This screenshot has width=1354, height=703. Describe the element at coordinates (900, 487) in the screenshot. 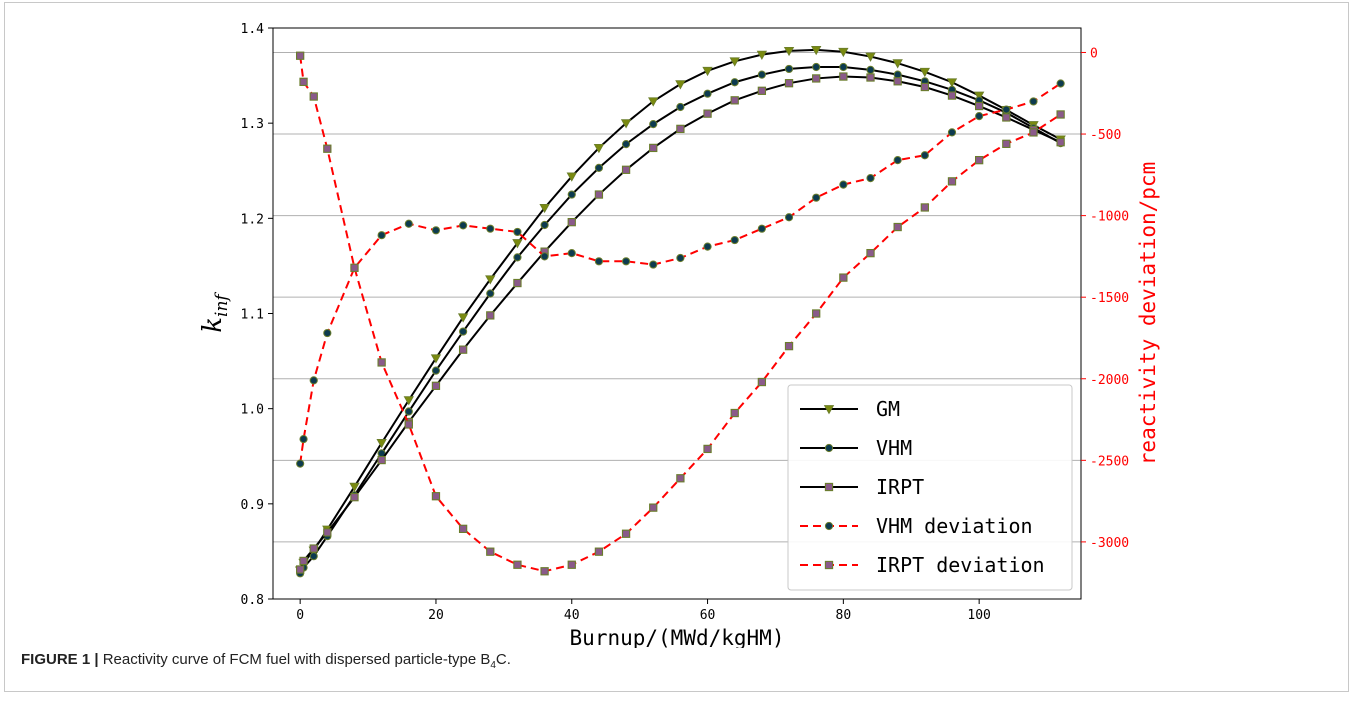

I see `legend-label: IRPT` at that location.